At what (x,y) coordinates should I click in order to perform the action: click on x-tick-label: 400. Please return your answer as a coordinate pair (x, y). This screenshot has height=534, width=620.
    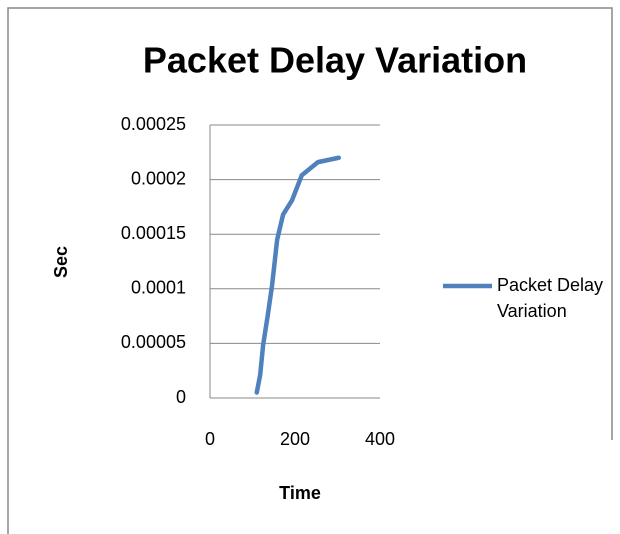
    Looking at the image, I should click on (380, 439).